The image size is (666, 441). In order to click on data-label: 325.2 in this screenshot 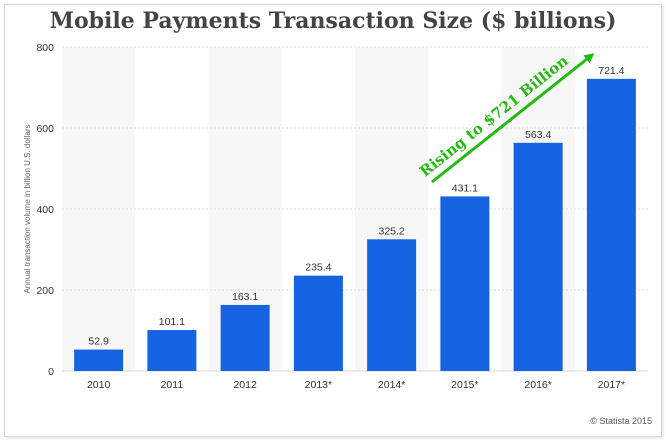, I will do `click(391, 231)`.